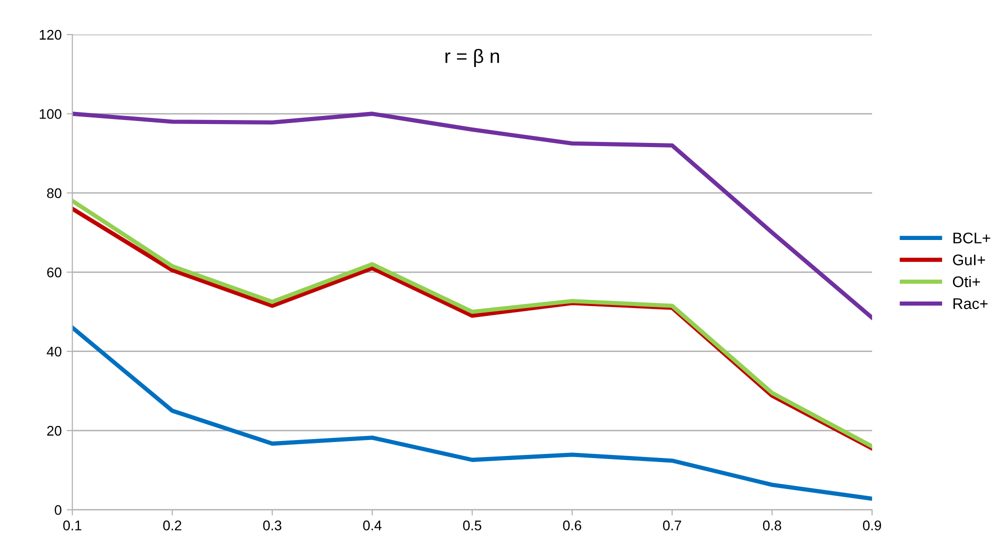 This screenshot has height=540, width=991. I want to click on legend-label: BCL+, so click(971, 238).